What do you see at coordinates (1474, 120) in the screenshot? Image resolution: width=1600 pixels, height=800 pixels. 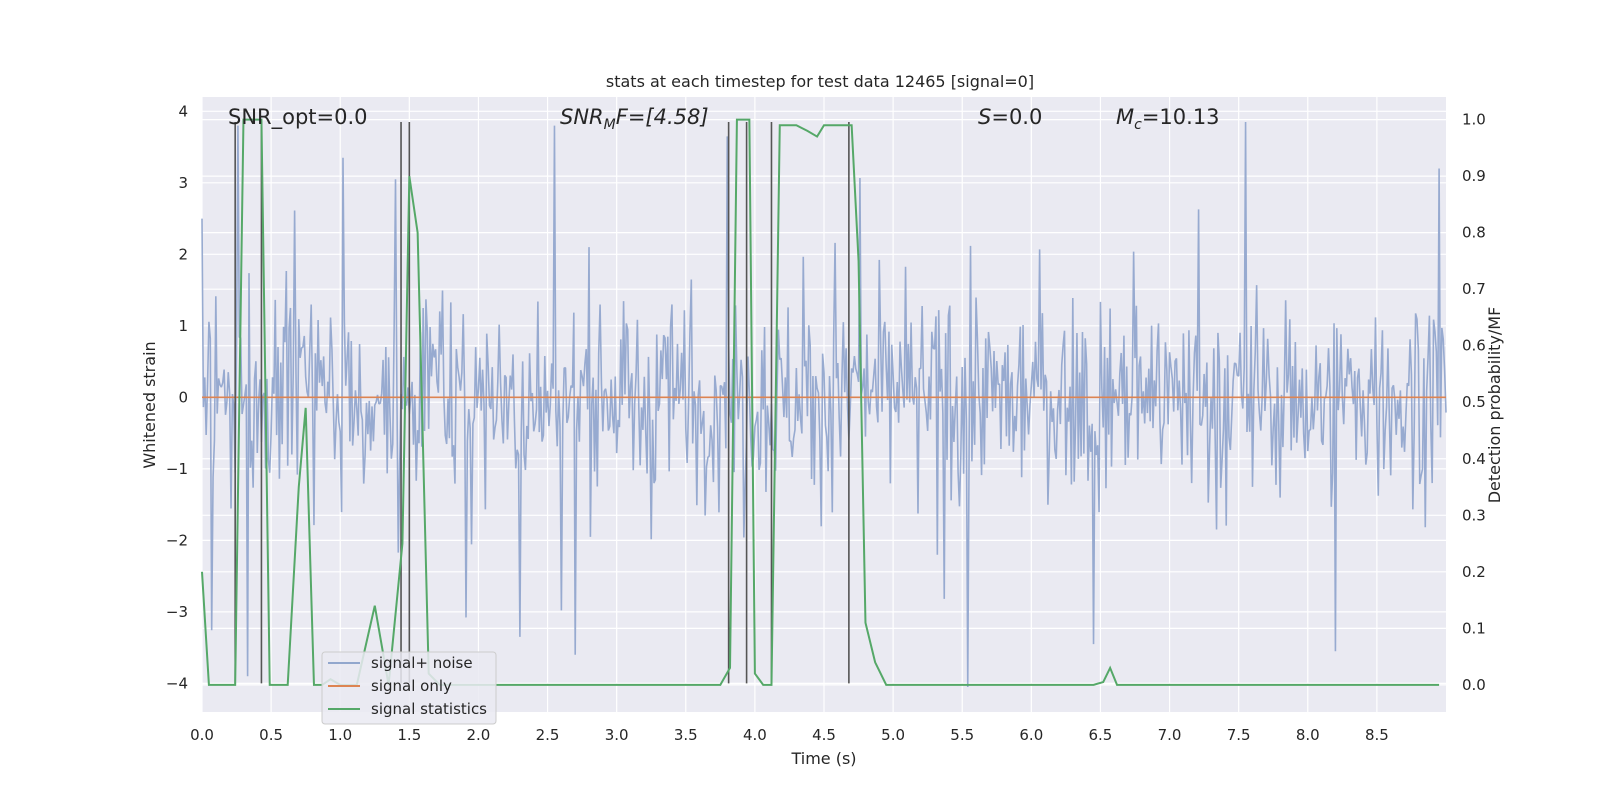 I see `y2-tick-label: 1.0` at bounding box center [1474, 120].